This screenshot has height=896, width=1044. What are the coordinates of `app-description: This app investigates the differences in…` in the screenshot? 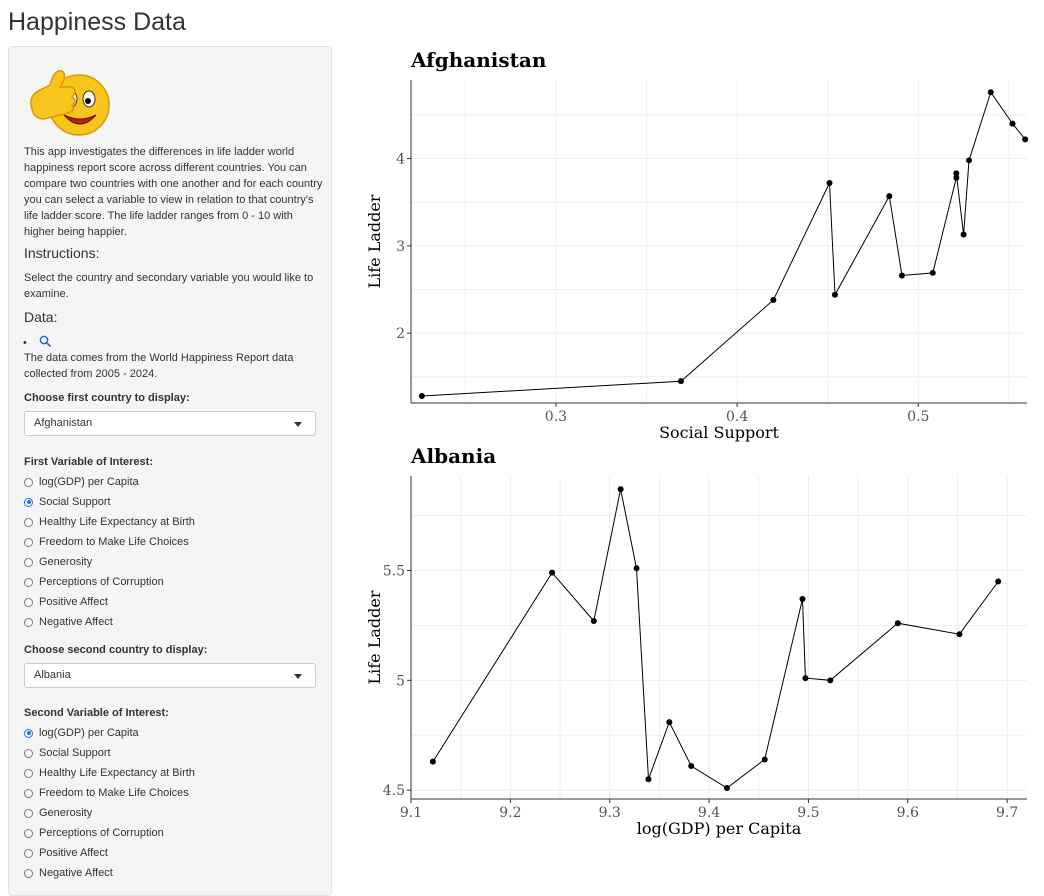 It's located at (173, 192).